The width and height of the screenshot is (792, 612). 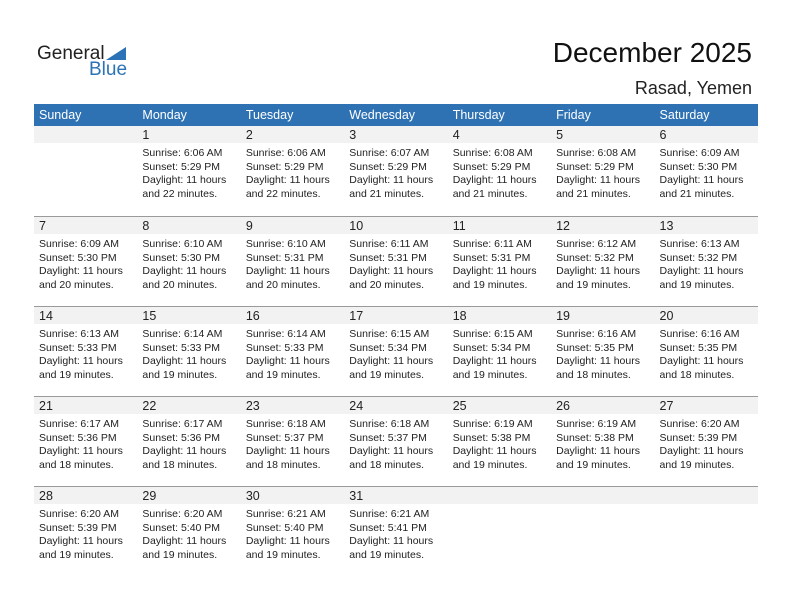 What do you see at coordinates (389, 334) in the screenshot?
I see `sunrise-text: Sunrise: 6:15 AM` at bounding box center [389, 334].